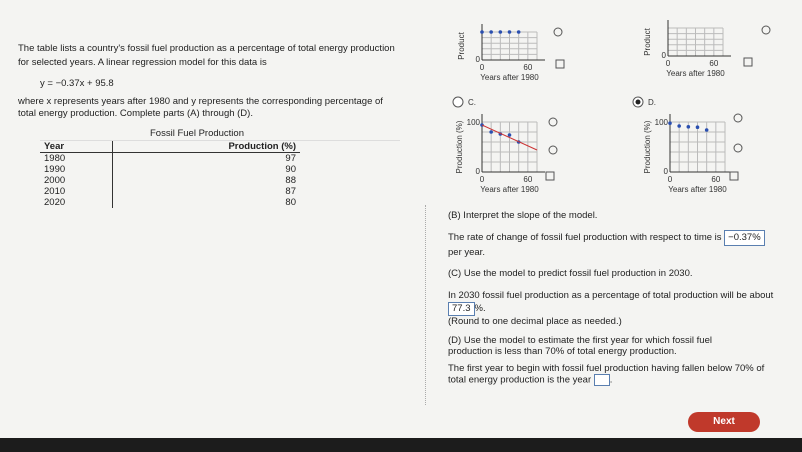 The width and height of the screenshot is (802, 452). What do you see at coordinates (290, 202) in the screenshot?
I see `cell: 80` at bounding box center [290, 202].